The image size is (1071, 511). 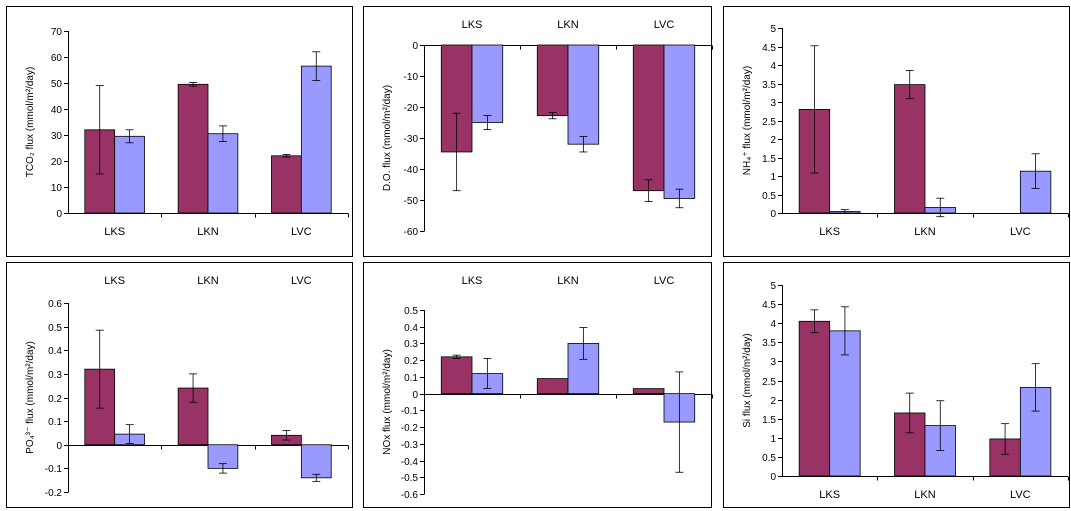 I want to click on y-tick-label: 0.1, so click(x=55, y=422).